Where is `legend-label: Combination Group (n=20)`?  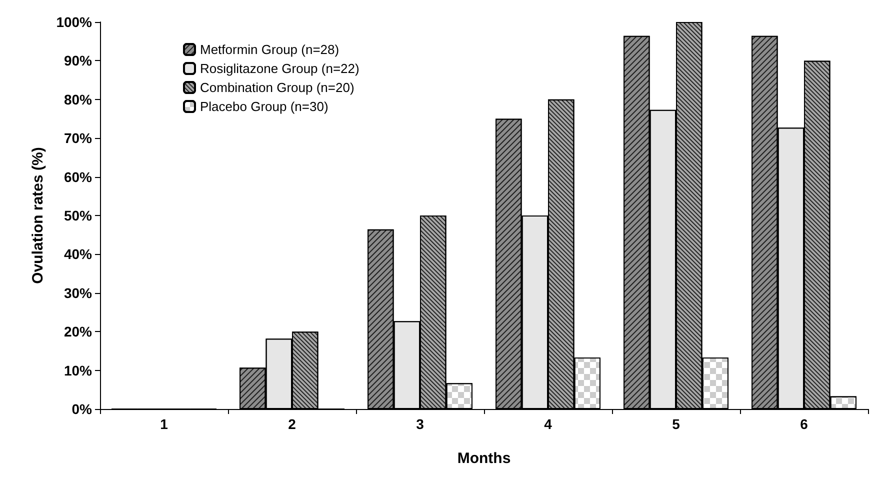
legend-label: Combination Group (n=20) is located at coordinates (277, 87).